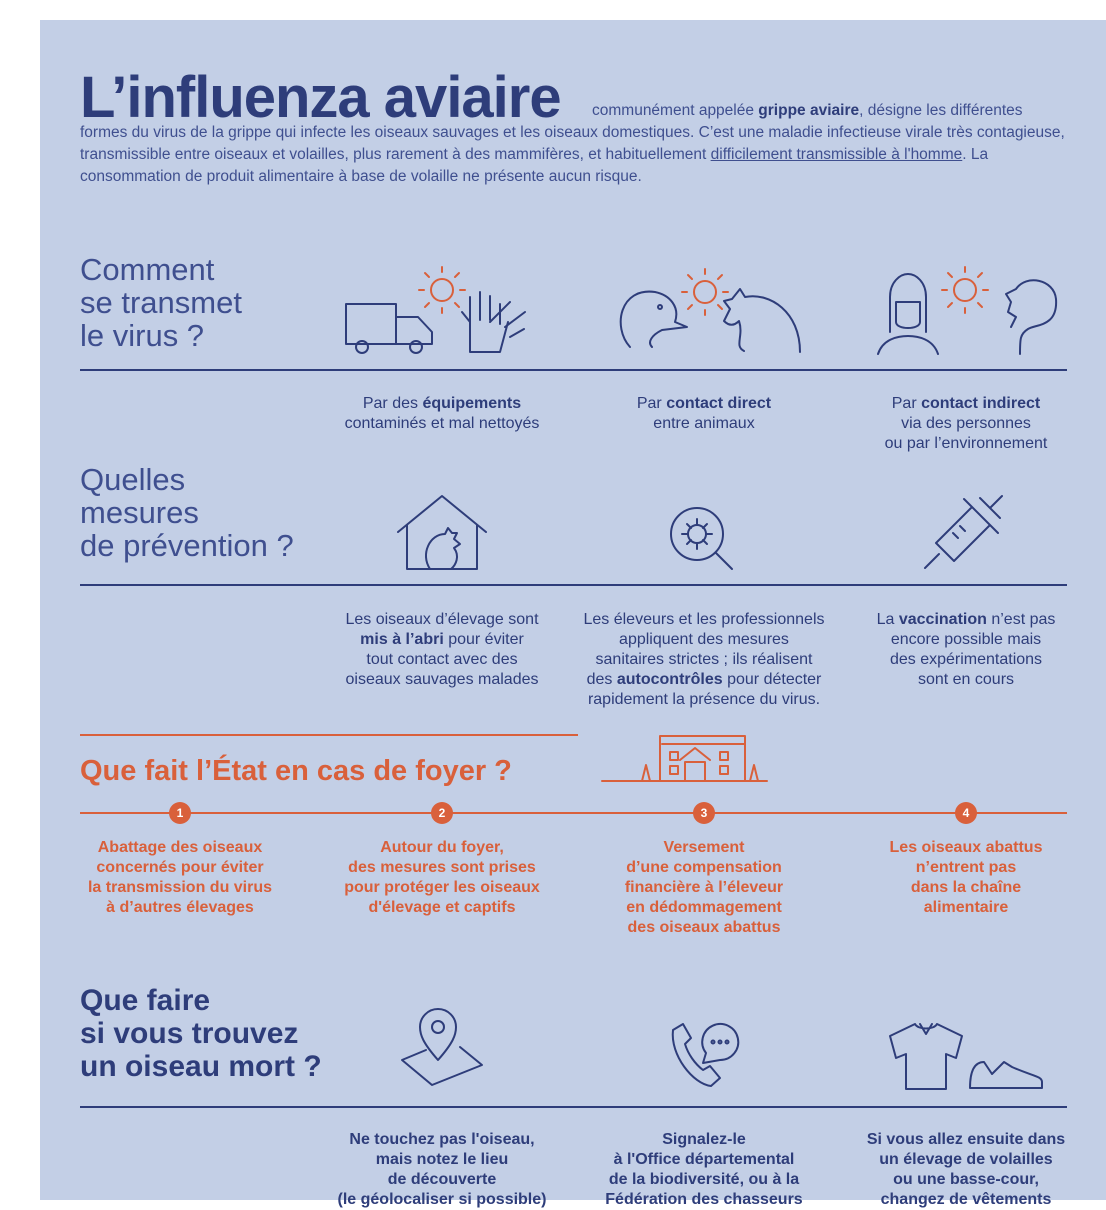  I want to click on cap-text: sont en cours, so click(966, 679).